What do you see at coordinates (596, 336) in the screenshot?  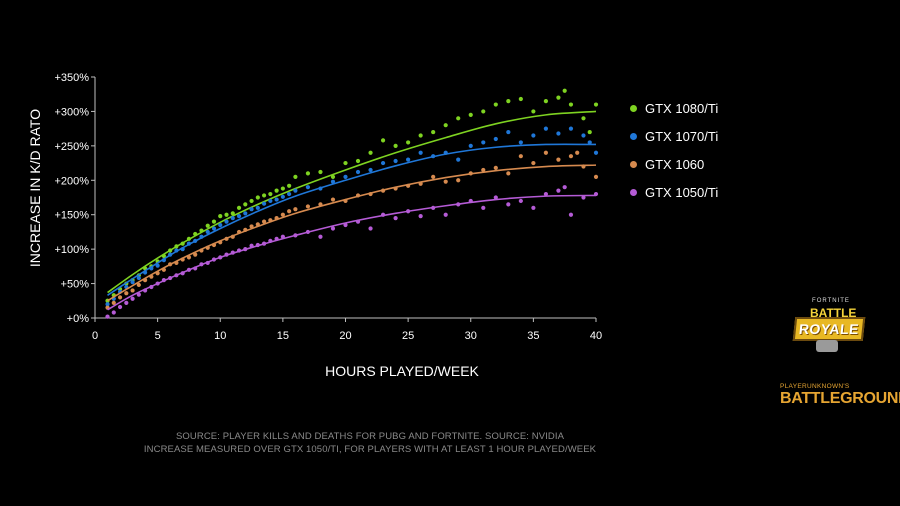 I see `x-tick-label: 40` at bounding box center [596, 336].